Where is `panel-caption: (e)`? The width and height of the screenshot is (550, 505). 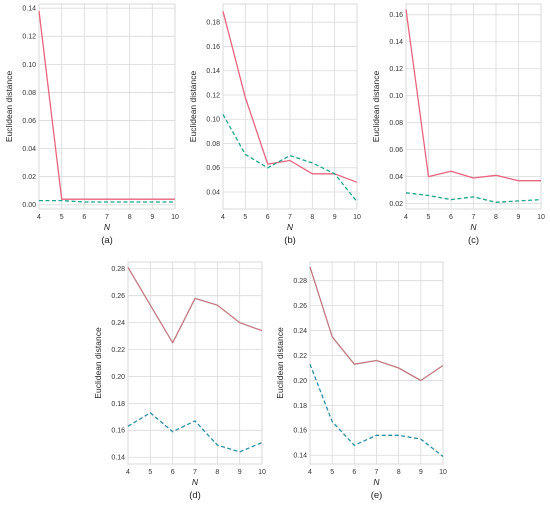
panel-caption: (e) is located at coordinates (377, 495).